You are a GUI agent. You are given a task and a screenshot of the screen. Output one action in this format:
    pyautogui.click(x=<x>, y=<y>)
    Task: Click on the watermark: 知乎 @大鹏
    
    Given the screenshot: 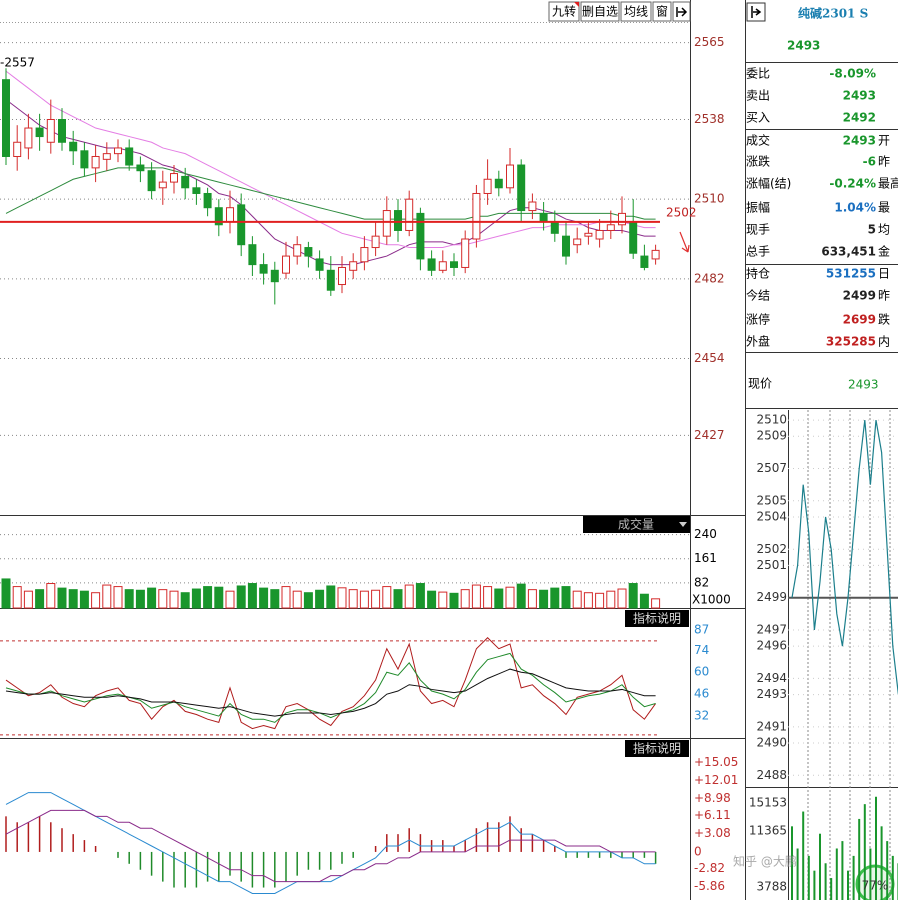 What is the action you would take?
    pyautogui.click(x=765, y=862)
    